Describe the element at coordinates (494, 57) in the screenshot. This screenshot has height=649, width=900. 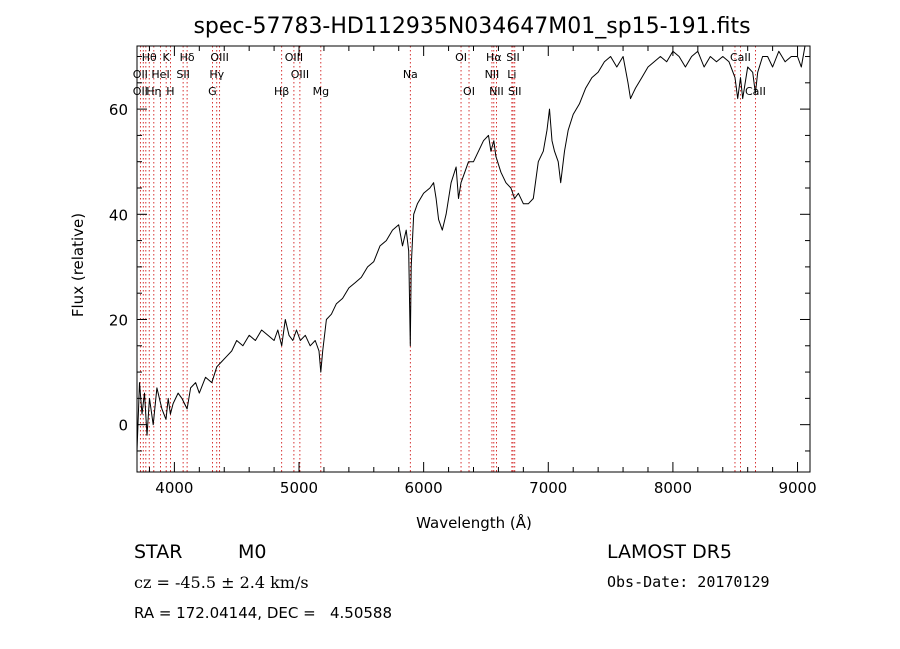
I see `line-label: Hα` at that location.